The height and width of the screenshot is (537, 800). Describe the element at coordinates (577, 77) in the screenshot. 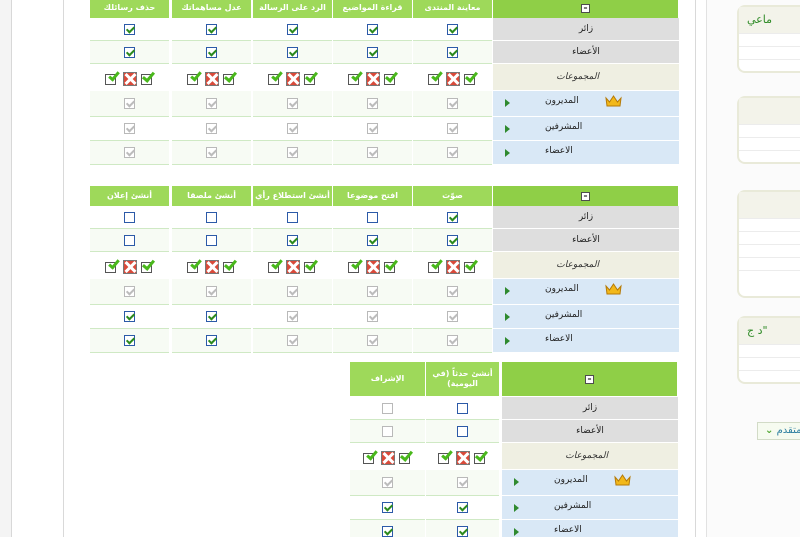

I see `row-label-text: المجموعات` at that location.